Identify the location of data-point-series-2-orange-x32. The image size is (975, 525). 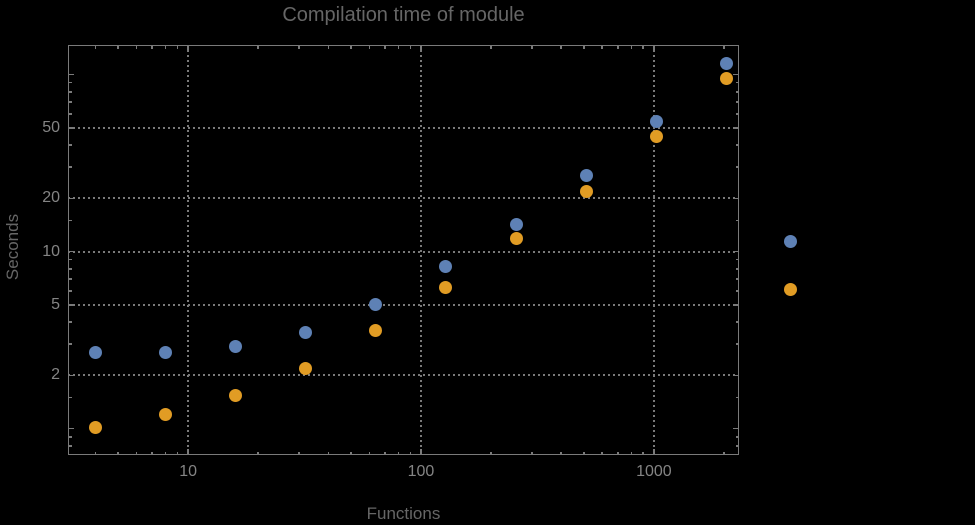
(306, 369).